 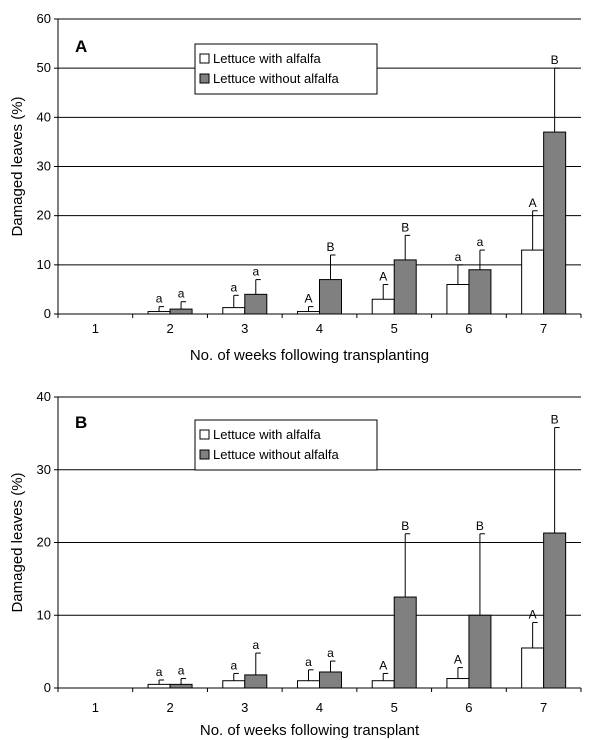 I want to click on x-axis-title: No. of weeks following transplanting, so click(x=309, y=355).